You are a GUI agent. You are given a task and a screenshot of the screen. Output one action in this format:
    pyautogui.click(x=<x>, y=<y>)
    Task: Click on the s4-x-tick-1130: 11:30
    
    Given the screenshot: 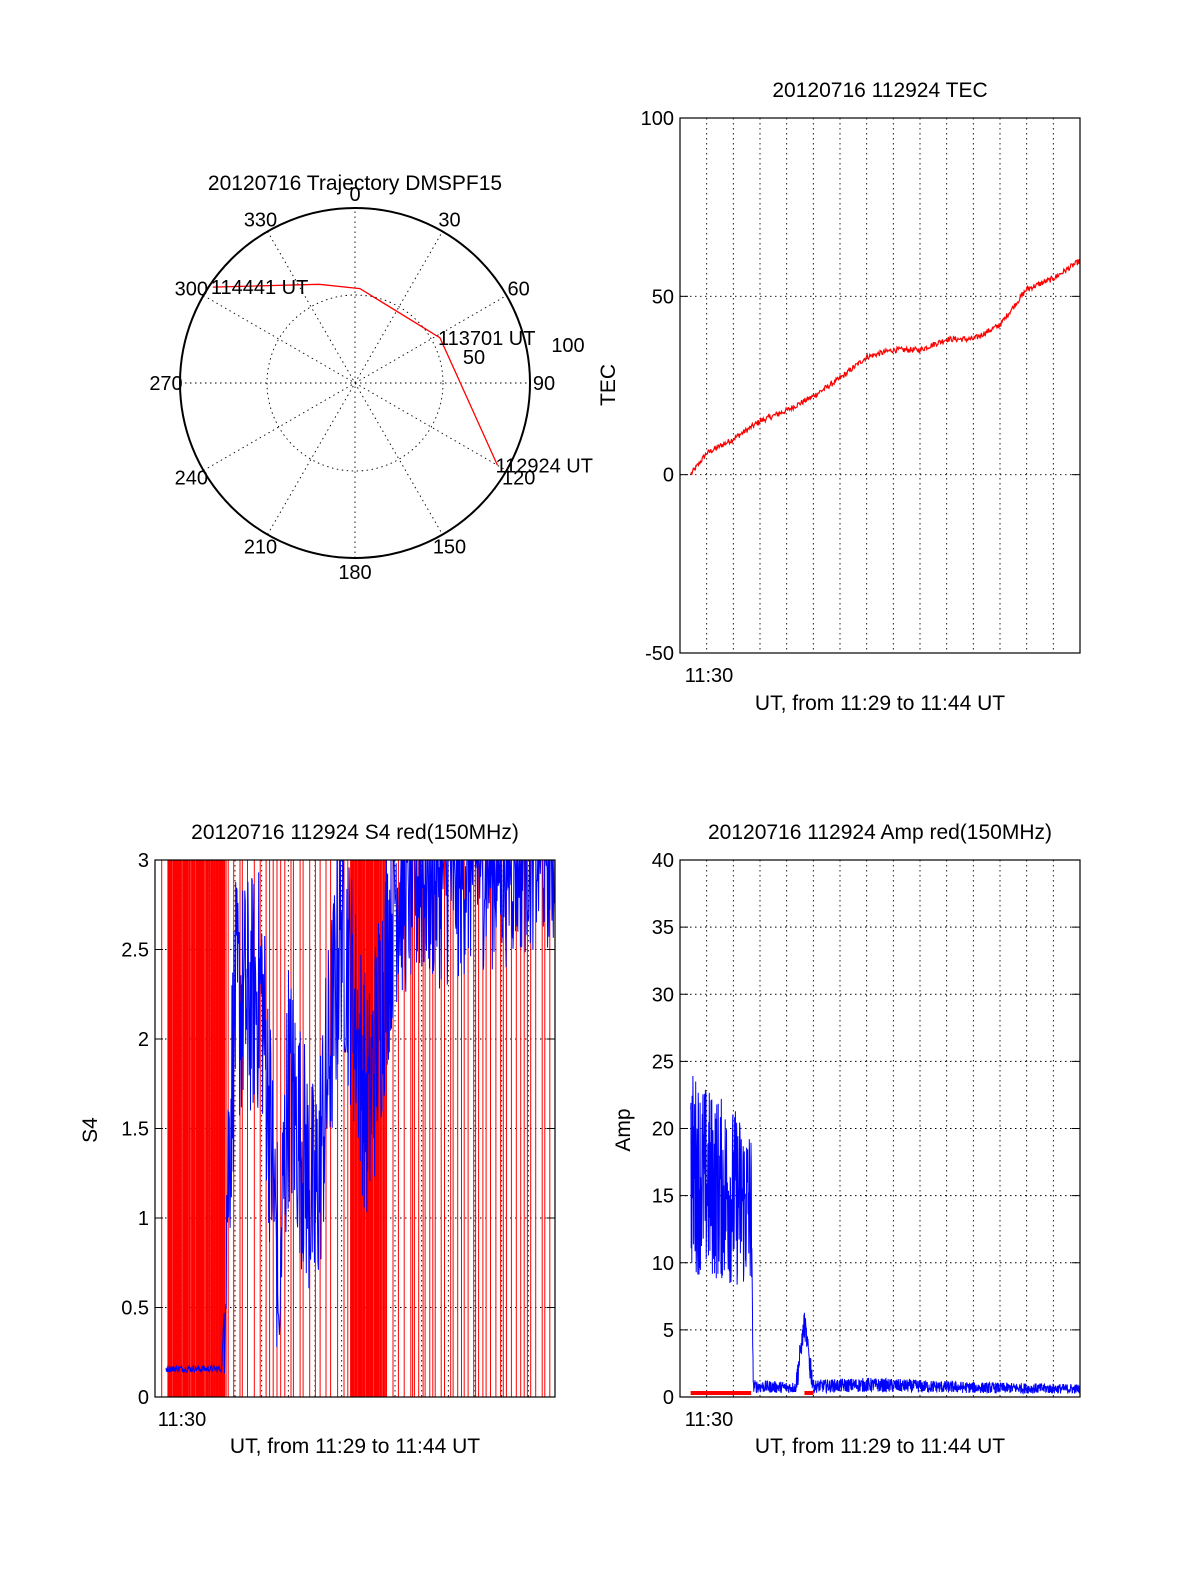 What is the action you would take?
    pyautogui.click(x=182, y=1420)
    